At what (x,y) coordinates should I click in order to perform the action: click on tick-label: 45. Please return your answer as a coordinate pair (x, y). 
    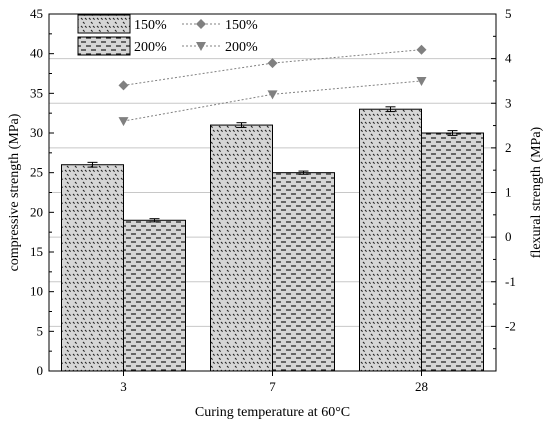
    Looking at the image, I should click on (36, 13).